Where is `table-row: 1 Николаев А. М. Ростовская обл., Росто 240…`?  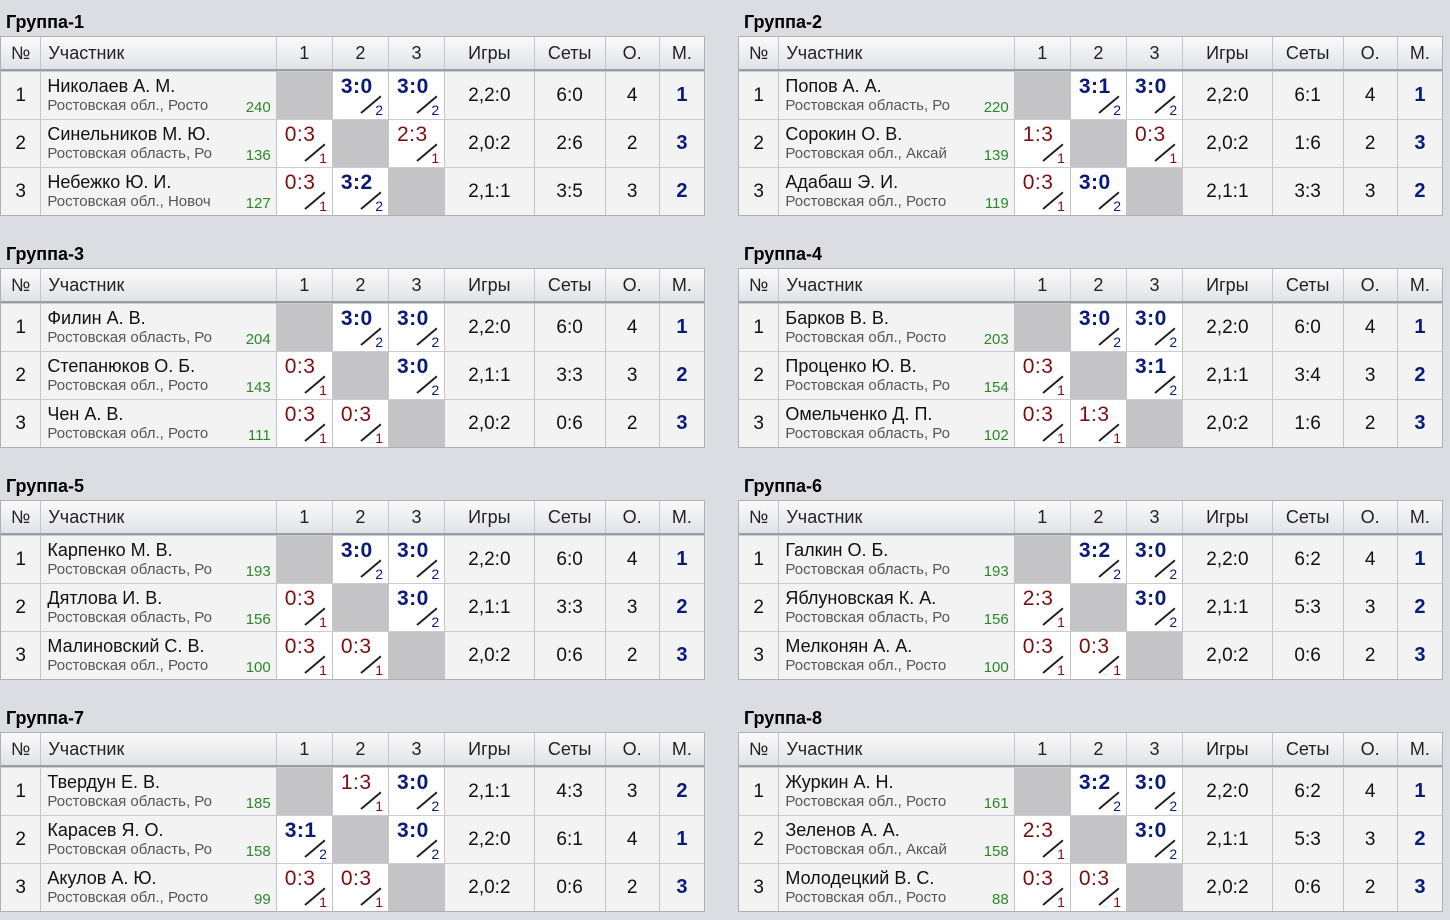
table-row: 1 Николаев А. М. Ростовская обл., Росто 240… is located at coordinates (352, 95).